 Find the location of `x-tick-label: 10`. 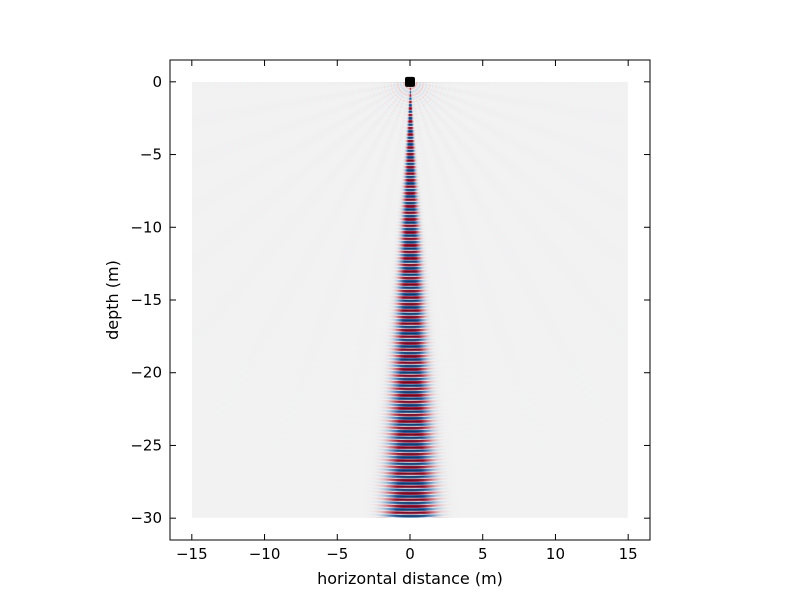

x-tick-label: 10 is located at coordinates (555, 554).